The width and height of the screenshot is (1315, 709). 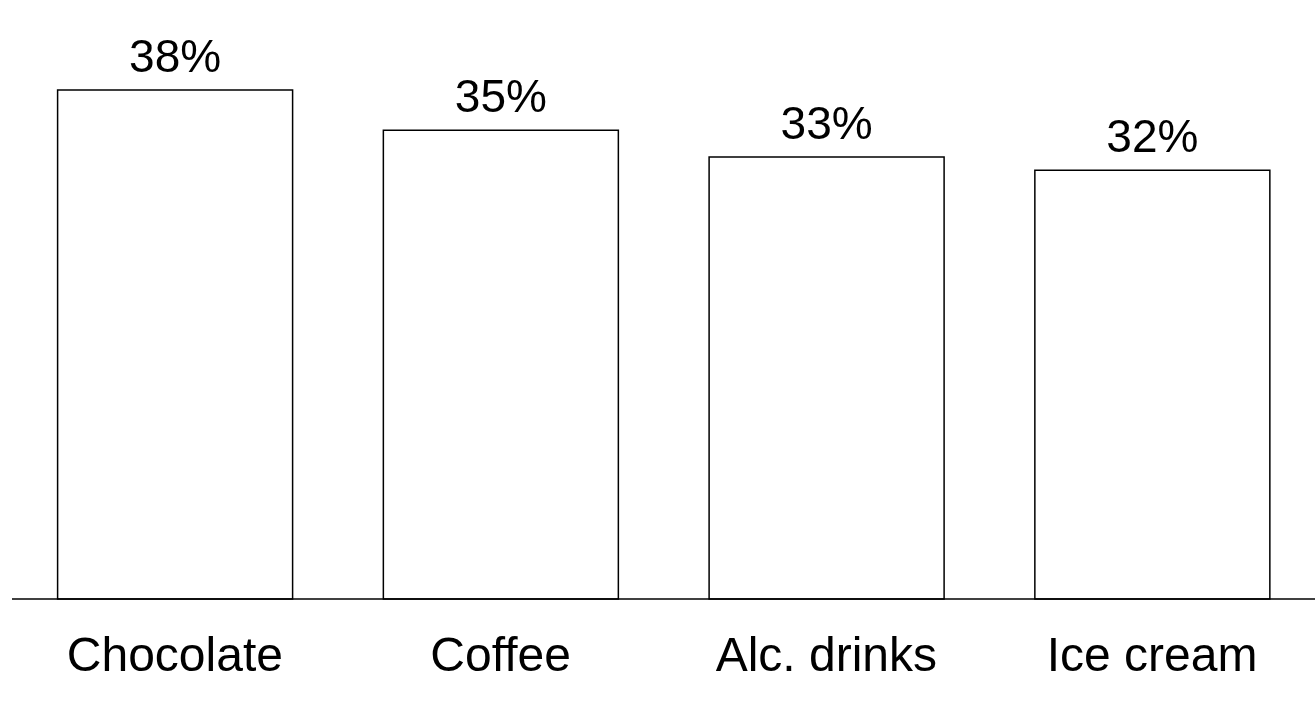 What do you see at coordinates (500, 96) in the screenshot?
I see `data-label: 35%` at bounding box center [500, 96].